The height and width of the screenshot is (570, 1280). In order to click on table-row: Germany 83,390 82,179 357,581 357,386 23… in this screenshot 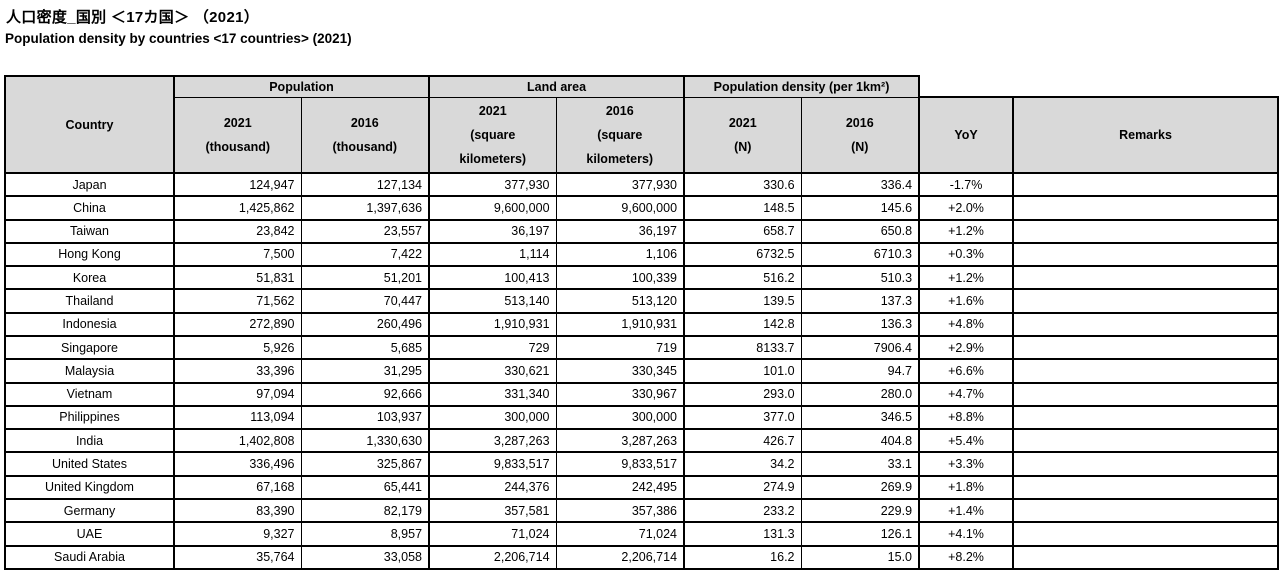, I will do `click(642, 510)`.